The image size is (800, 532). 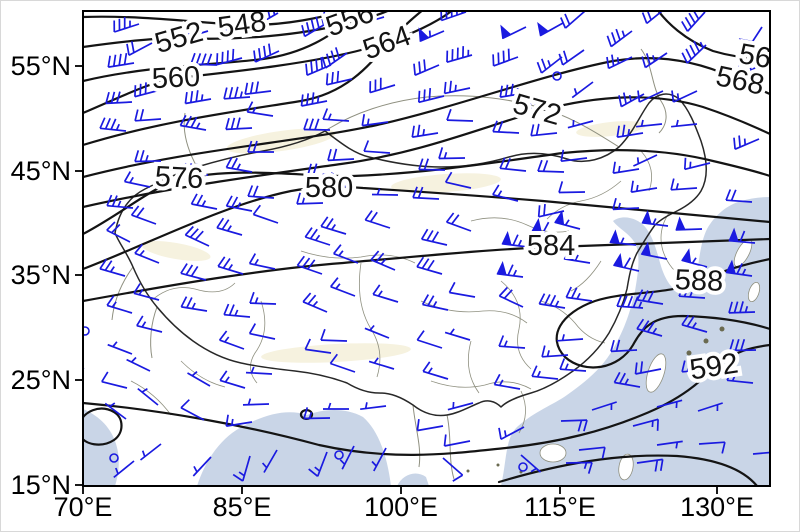 I want to click on ocean-polygon, so click(x=101, y=447).